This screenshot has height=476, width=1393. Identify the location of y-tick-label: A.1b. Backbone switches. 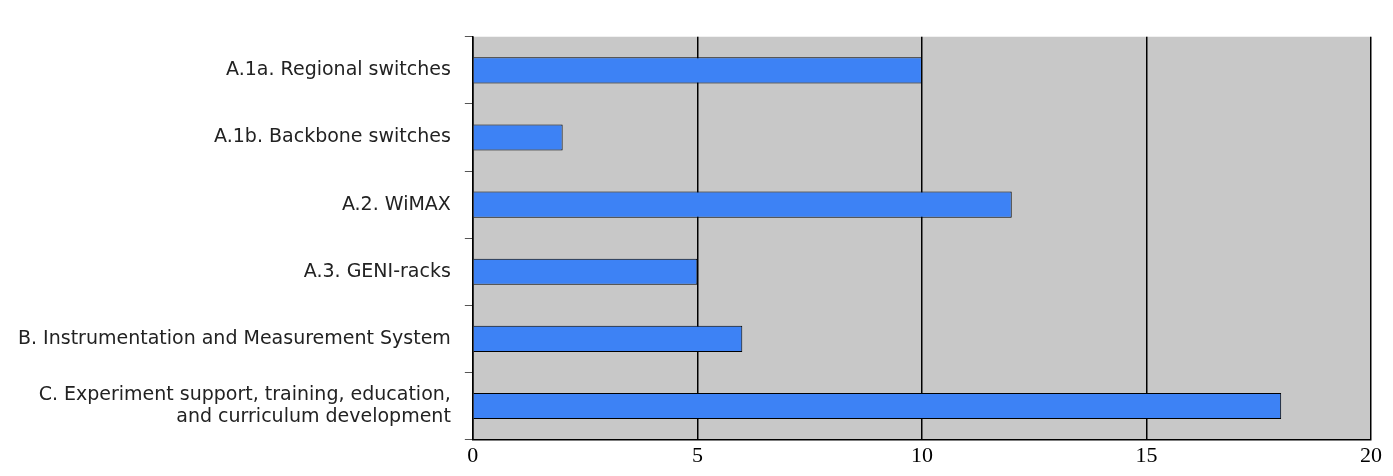
(332, 135).